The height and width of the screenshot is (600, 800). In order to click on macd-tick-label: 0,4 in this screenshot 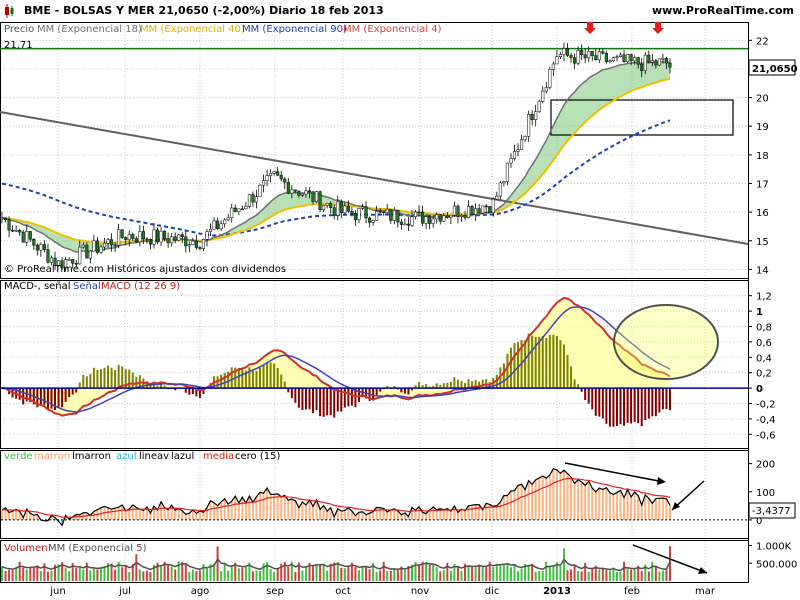, I will do `click(764, 358)`.